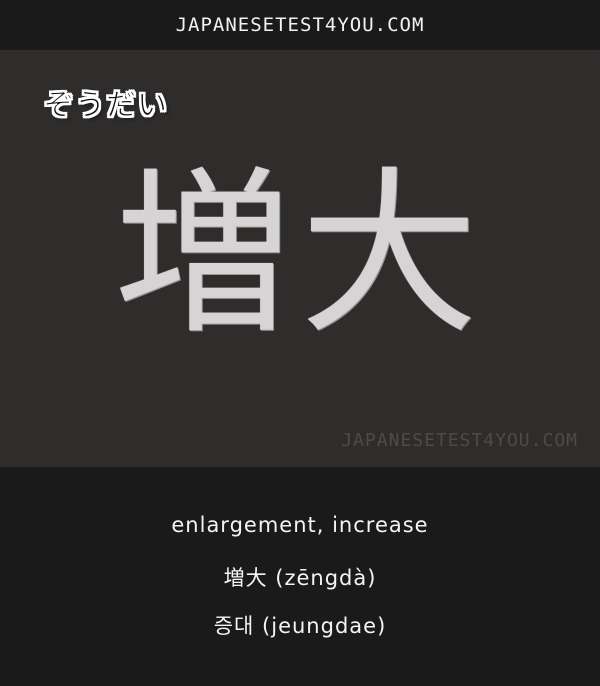 The height and width of the screenshot is (686, 600). I want to click on korean-meaning: 증대 (jeungdae), so click(300, 626).